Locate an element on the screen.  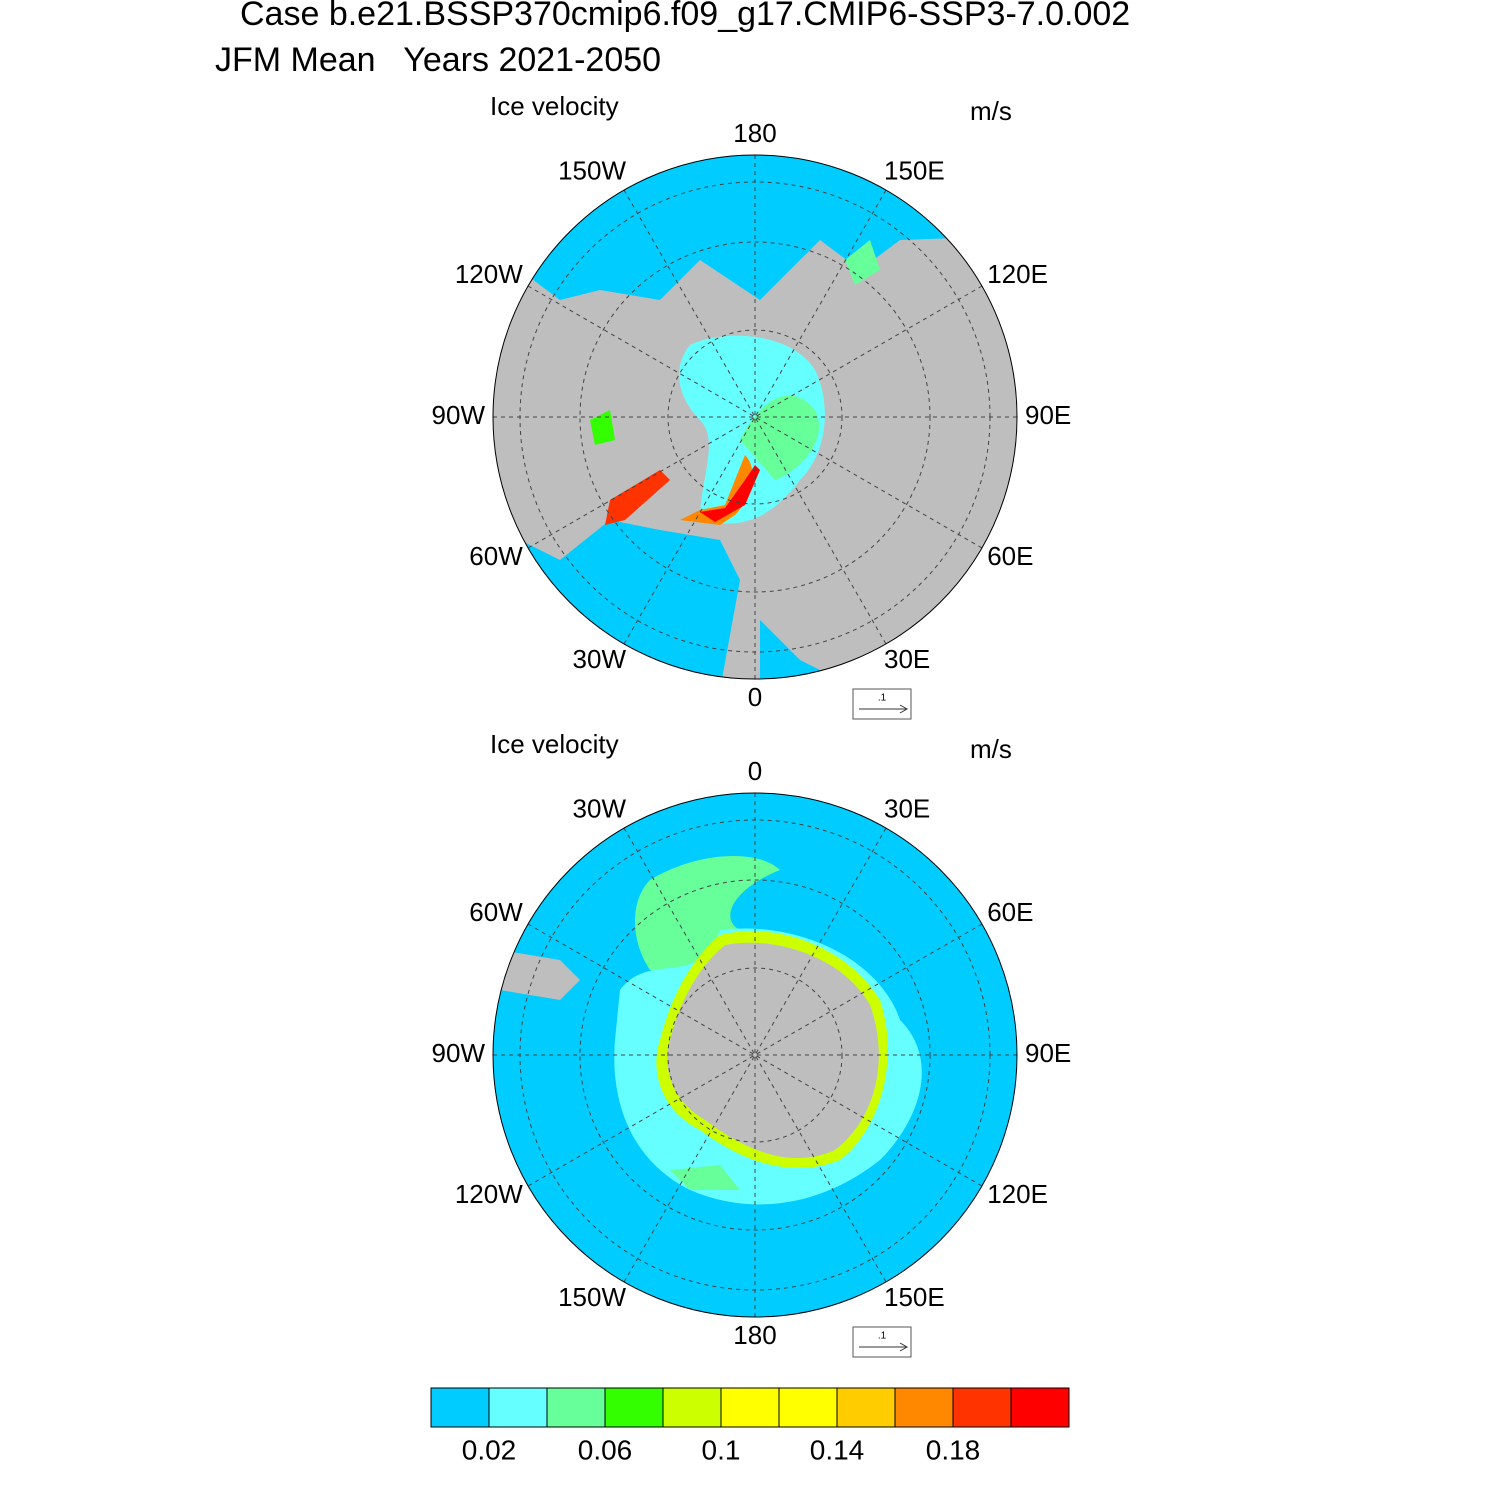
subtitle-line: JFM Mean Years 2021-2050 is located at coordinates (438, 60).